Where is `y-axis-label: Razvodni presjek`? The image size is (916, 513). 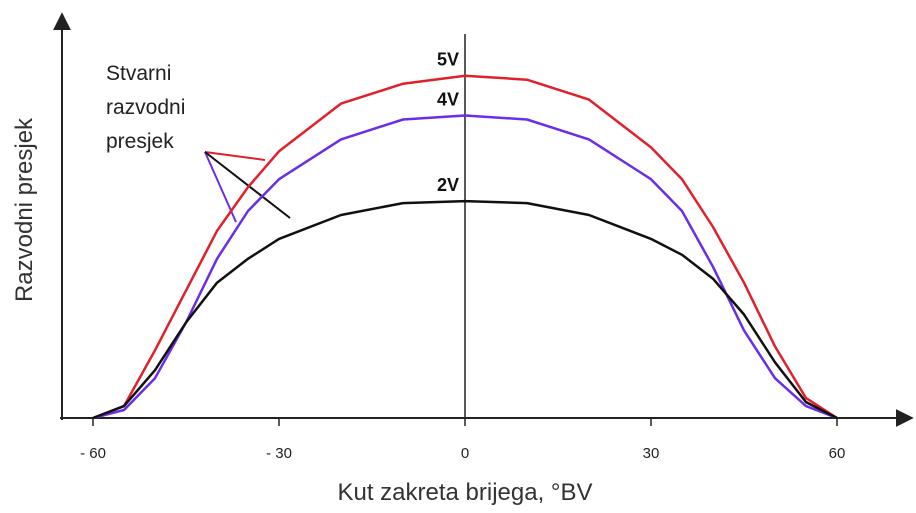
y-axis-label: Razvodni presjek is located at coordinates (24, 209).